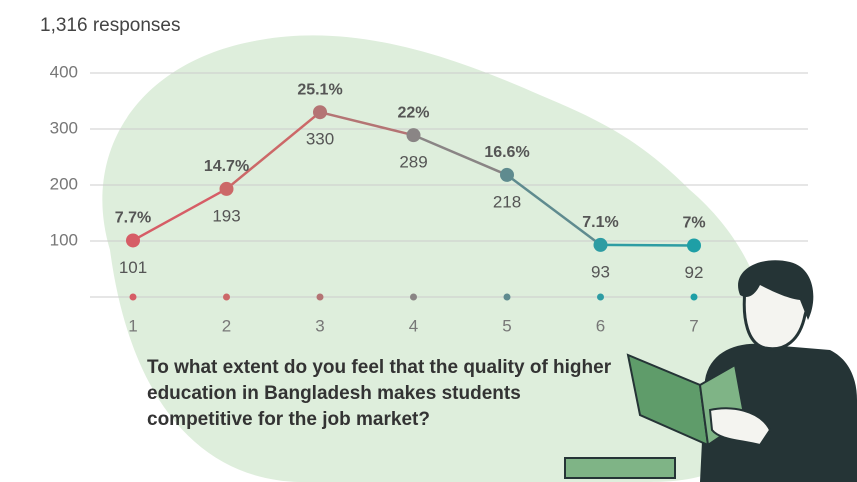  I want to click on percent-label: 7%, so click(693, 223).